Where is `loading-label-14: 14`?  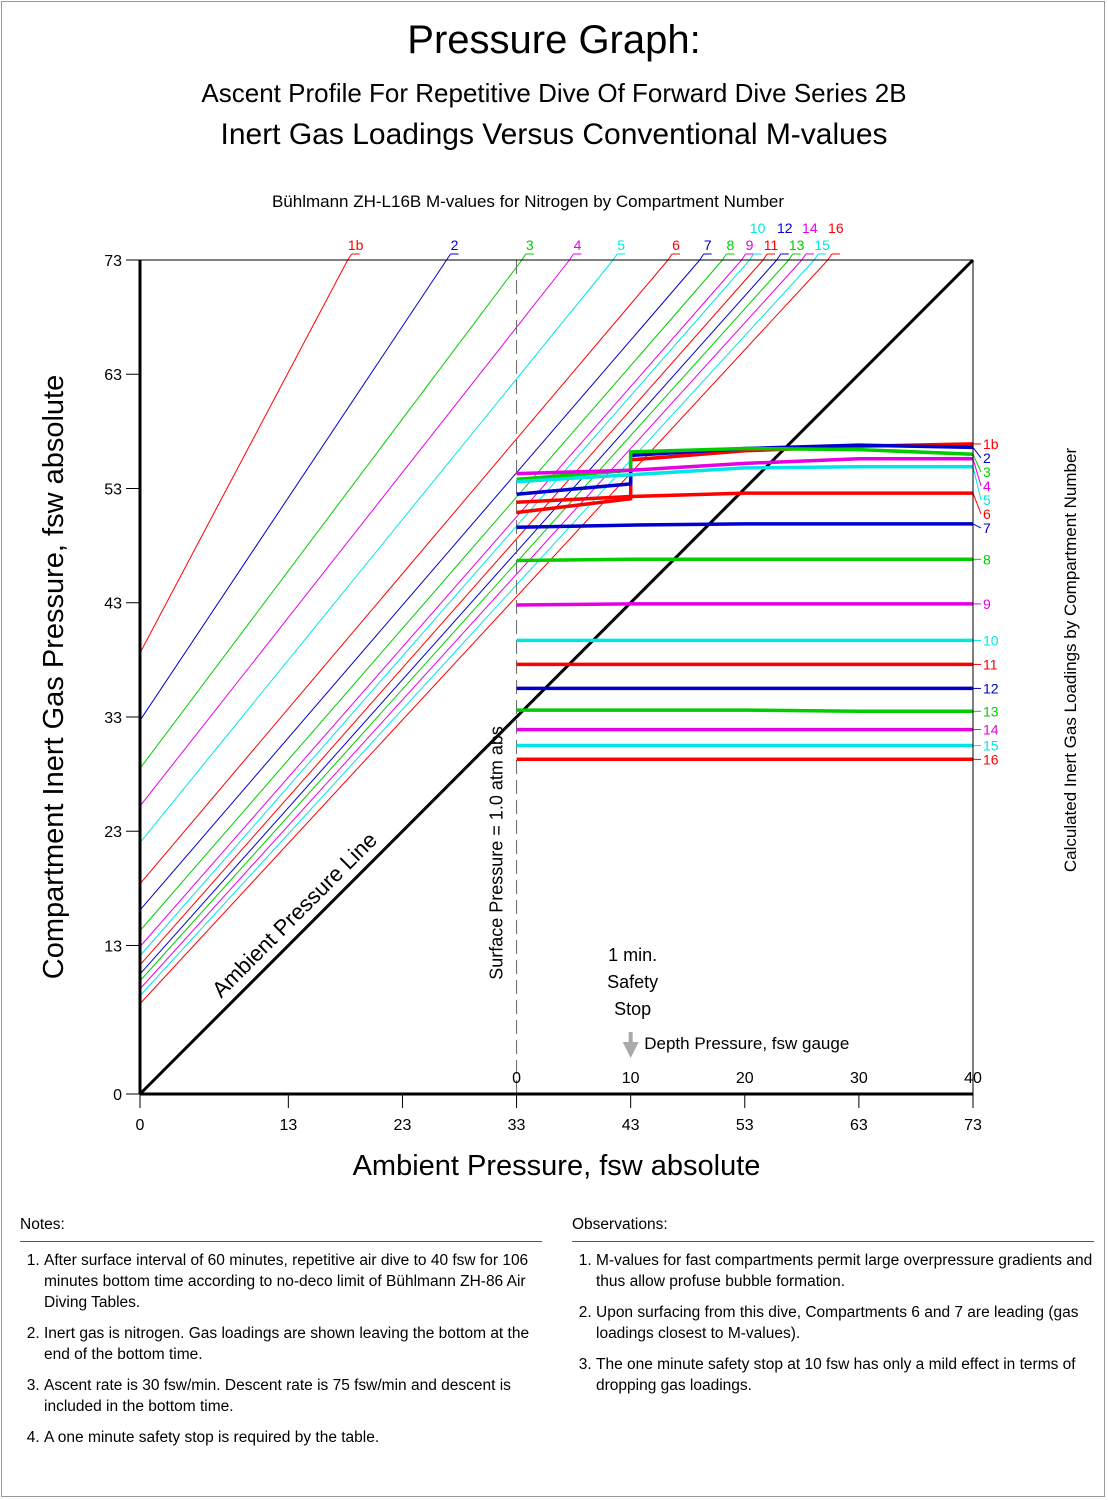 loading-label-14: 14 is located at coordinates (991, 730).